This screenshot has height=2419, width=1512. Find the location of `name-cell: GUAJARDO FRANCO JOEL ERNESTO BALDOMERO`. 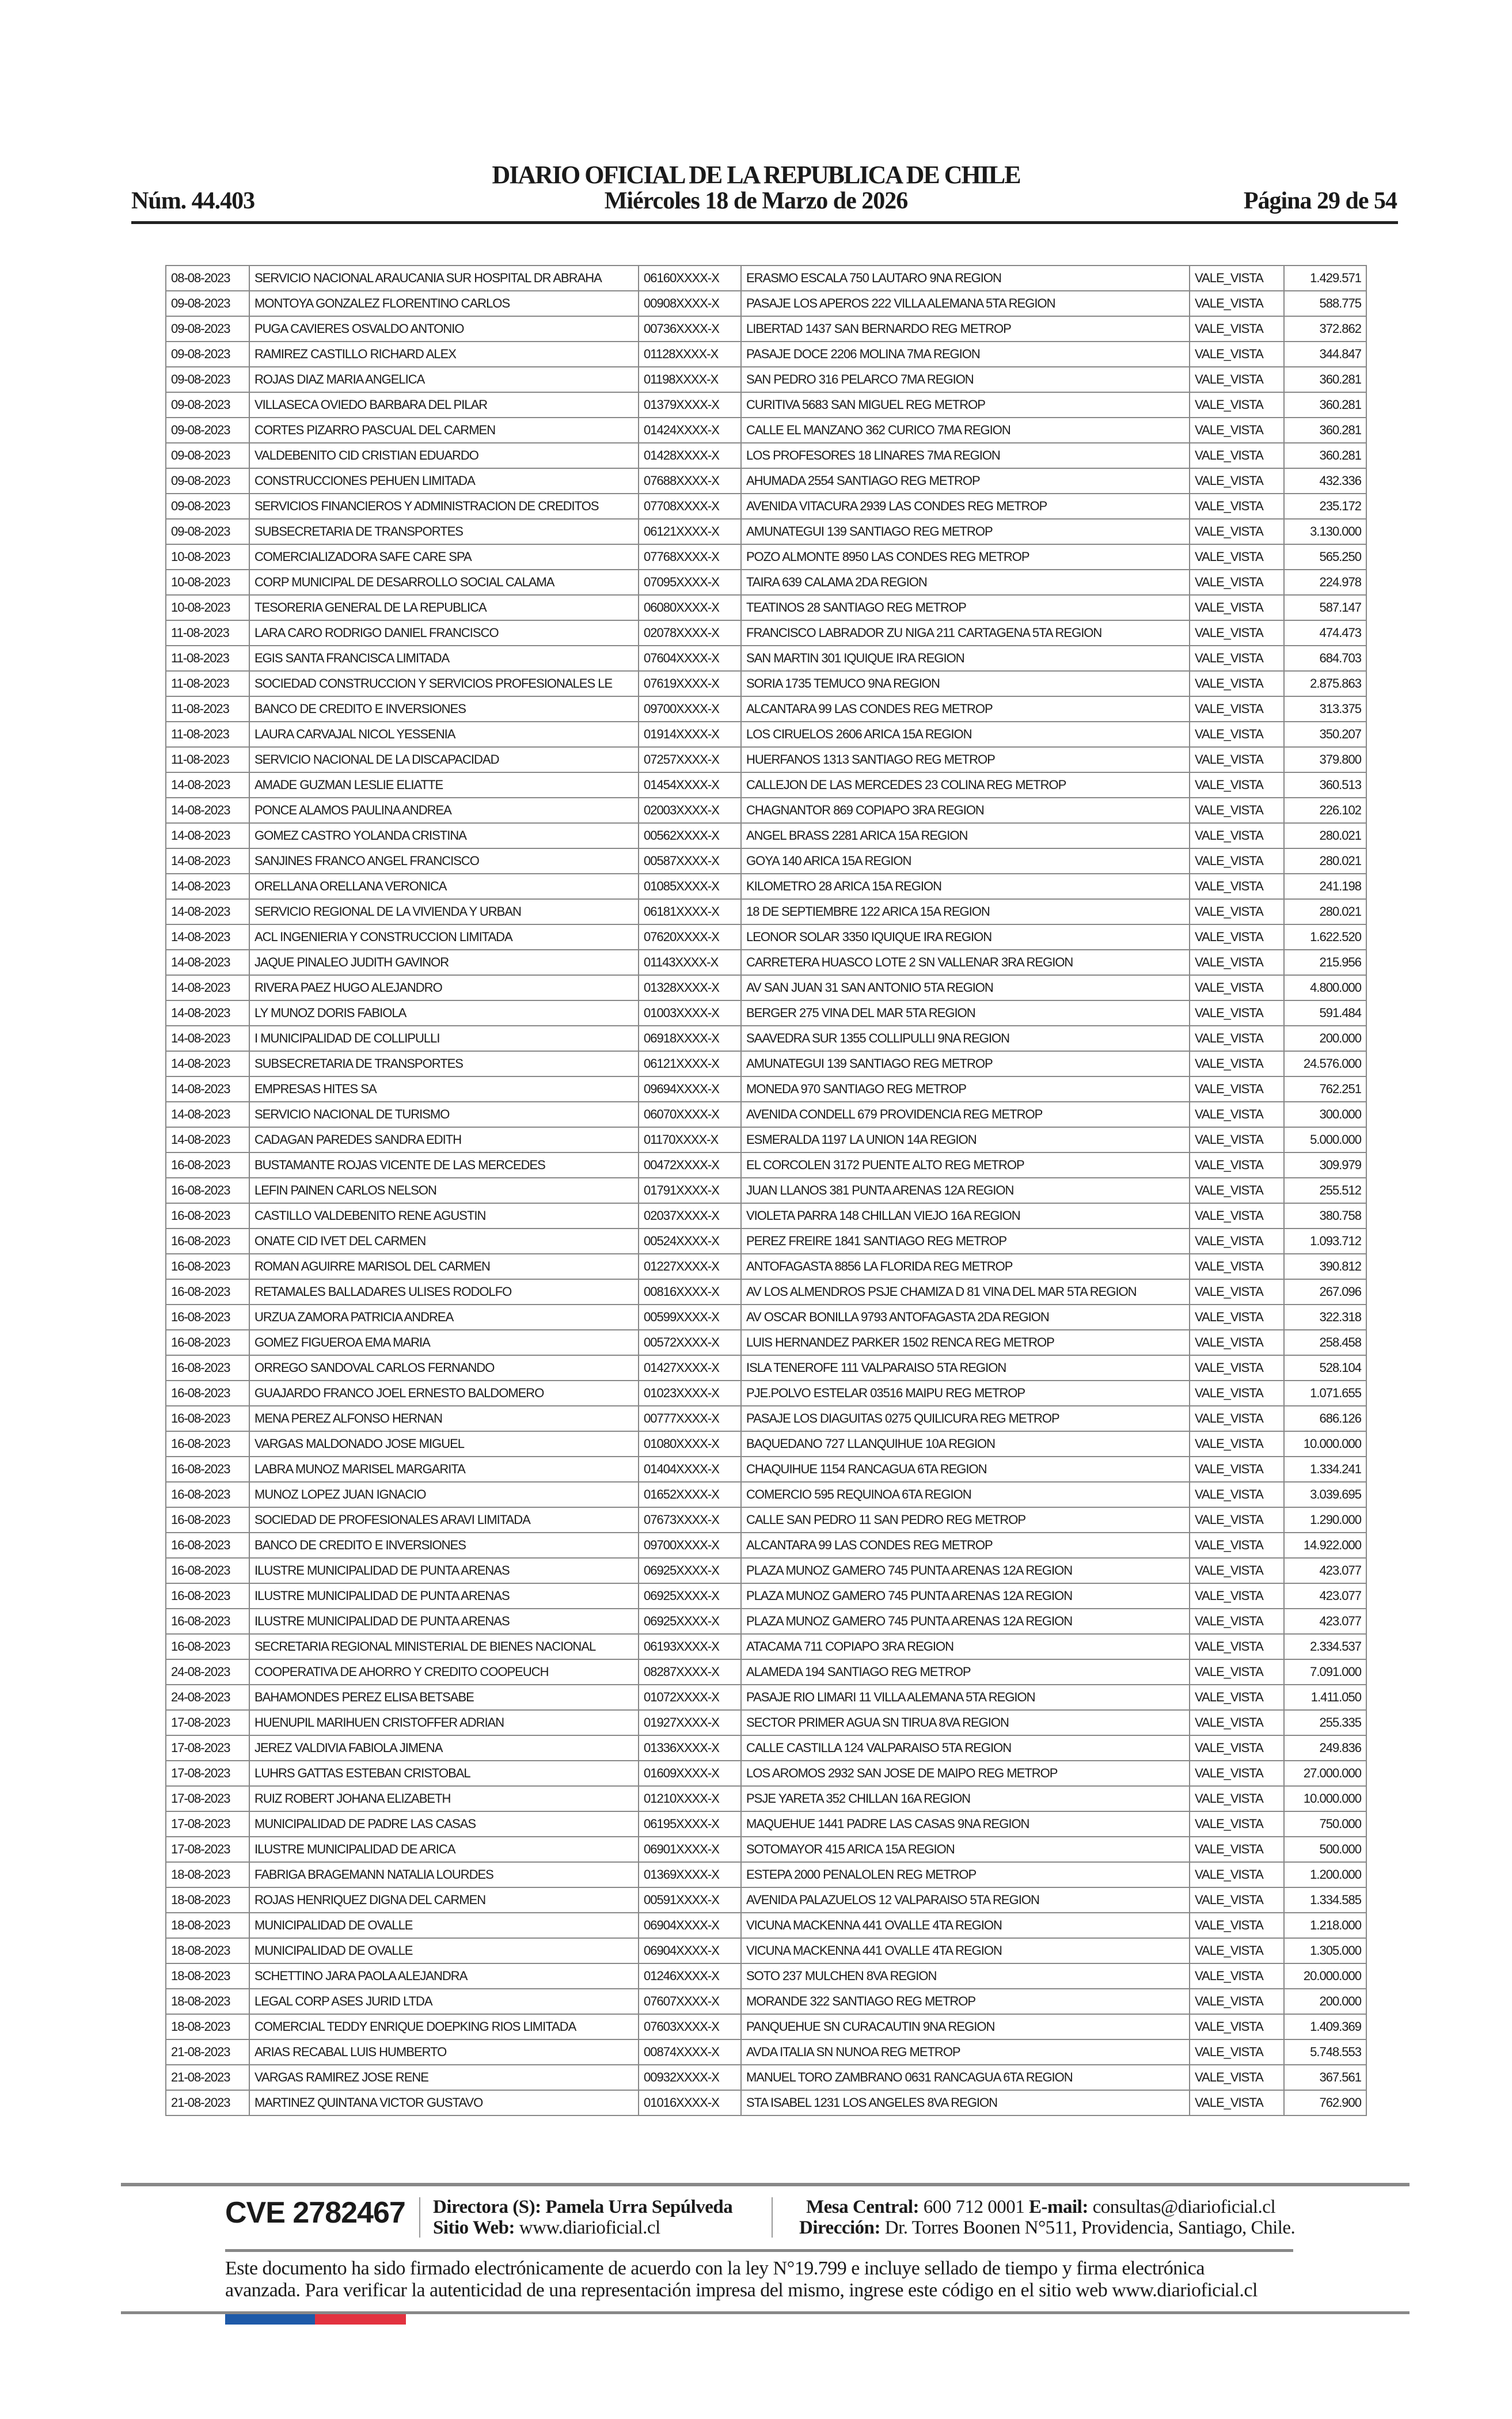

name-cell: GUAJARDO FRANCO JOEL ERNESTO BALDOMERO is located at coordinates (444, 1393).